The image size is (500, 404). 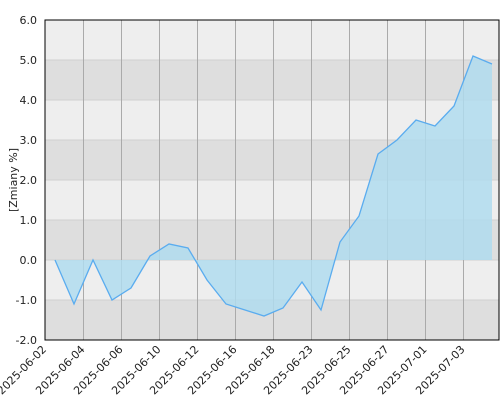 I want to click on y-tick-label: -1.0, so click(x=26, y=300).